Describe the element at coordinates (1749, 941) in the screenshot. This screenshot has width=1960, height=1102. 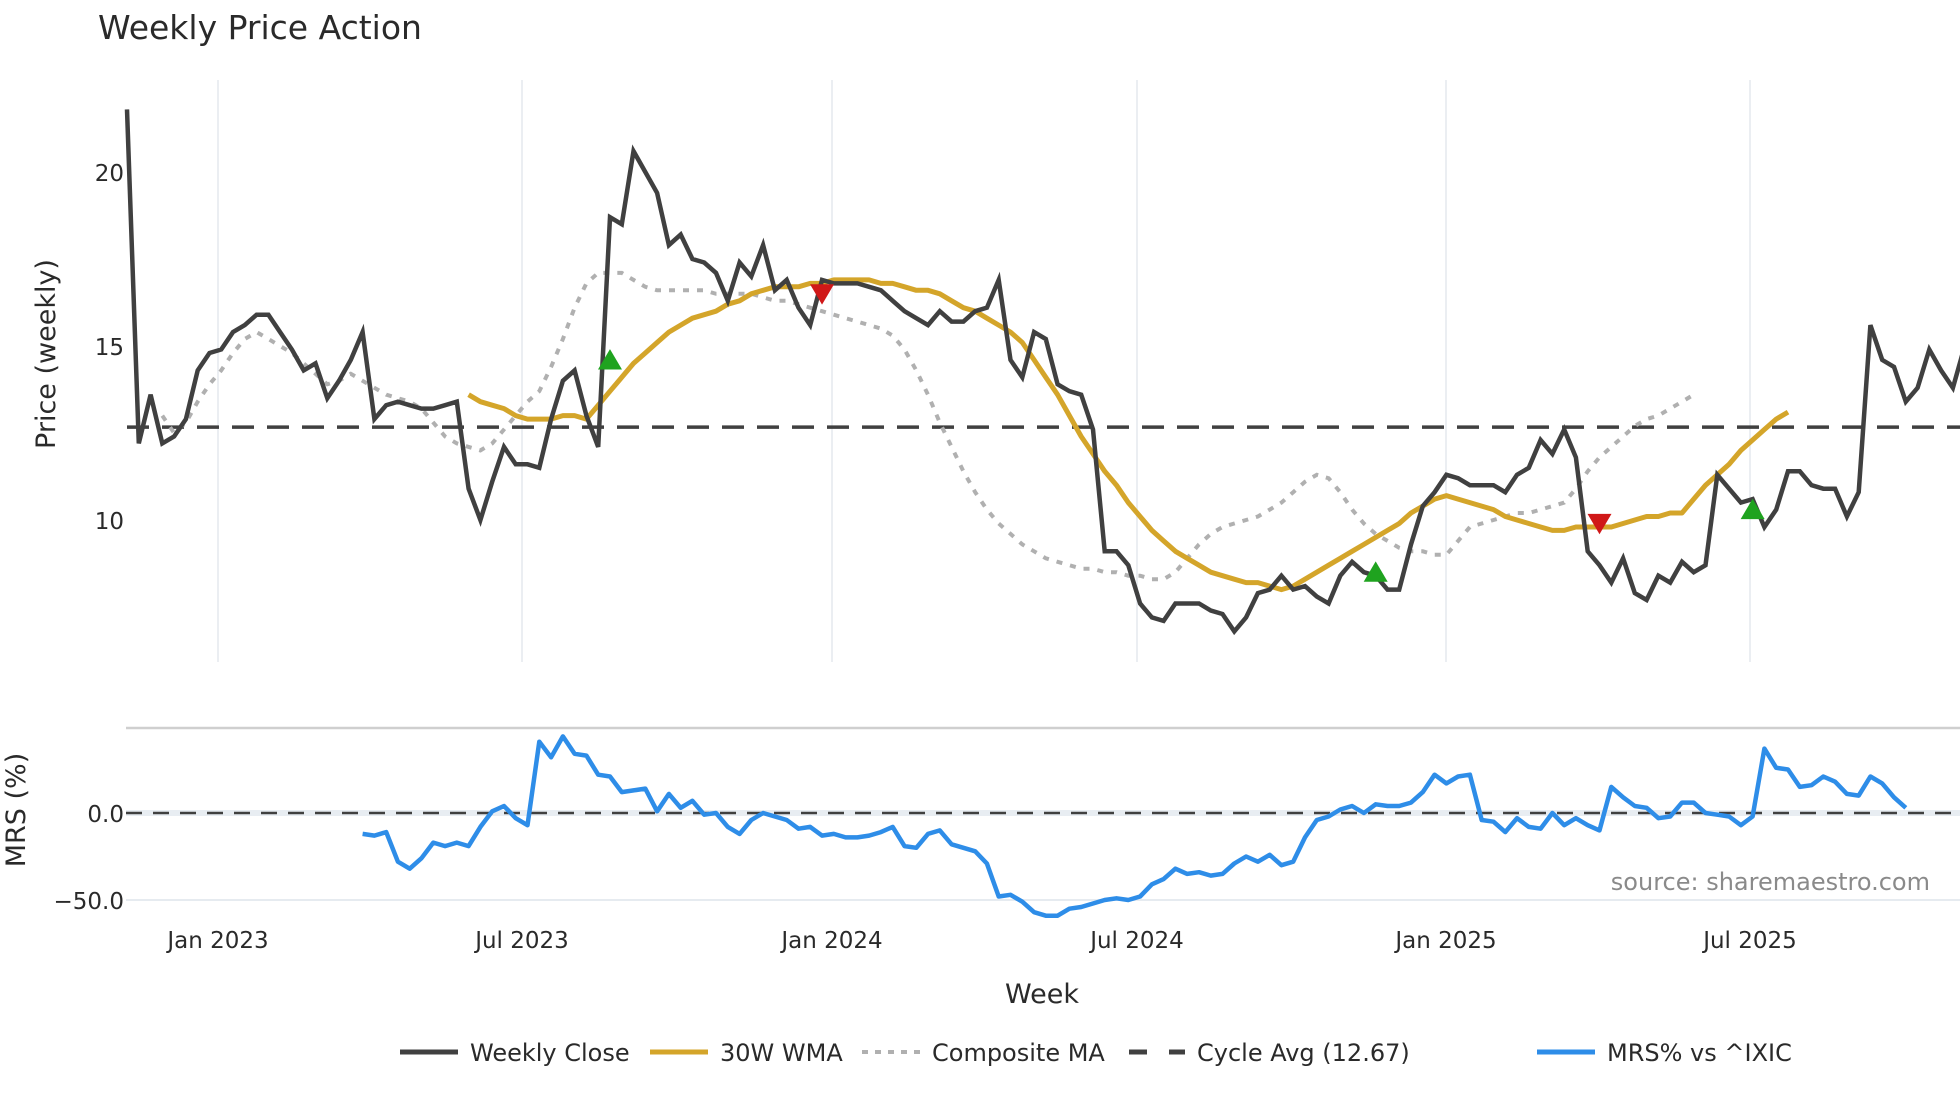
I see `x-tick: Jul 2025` at that location.